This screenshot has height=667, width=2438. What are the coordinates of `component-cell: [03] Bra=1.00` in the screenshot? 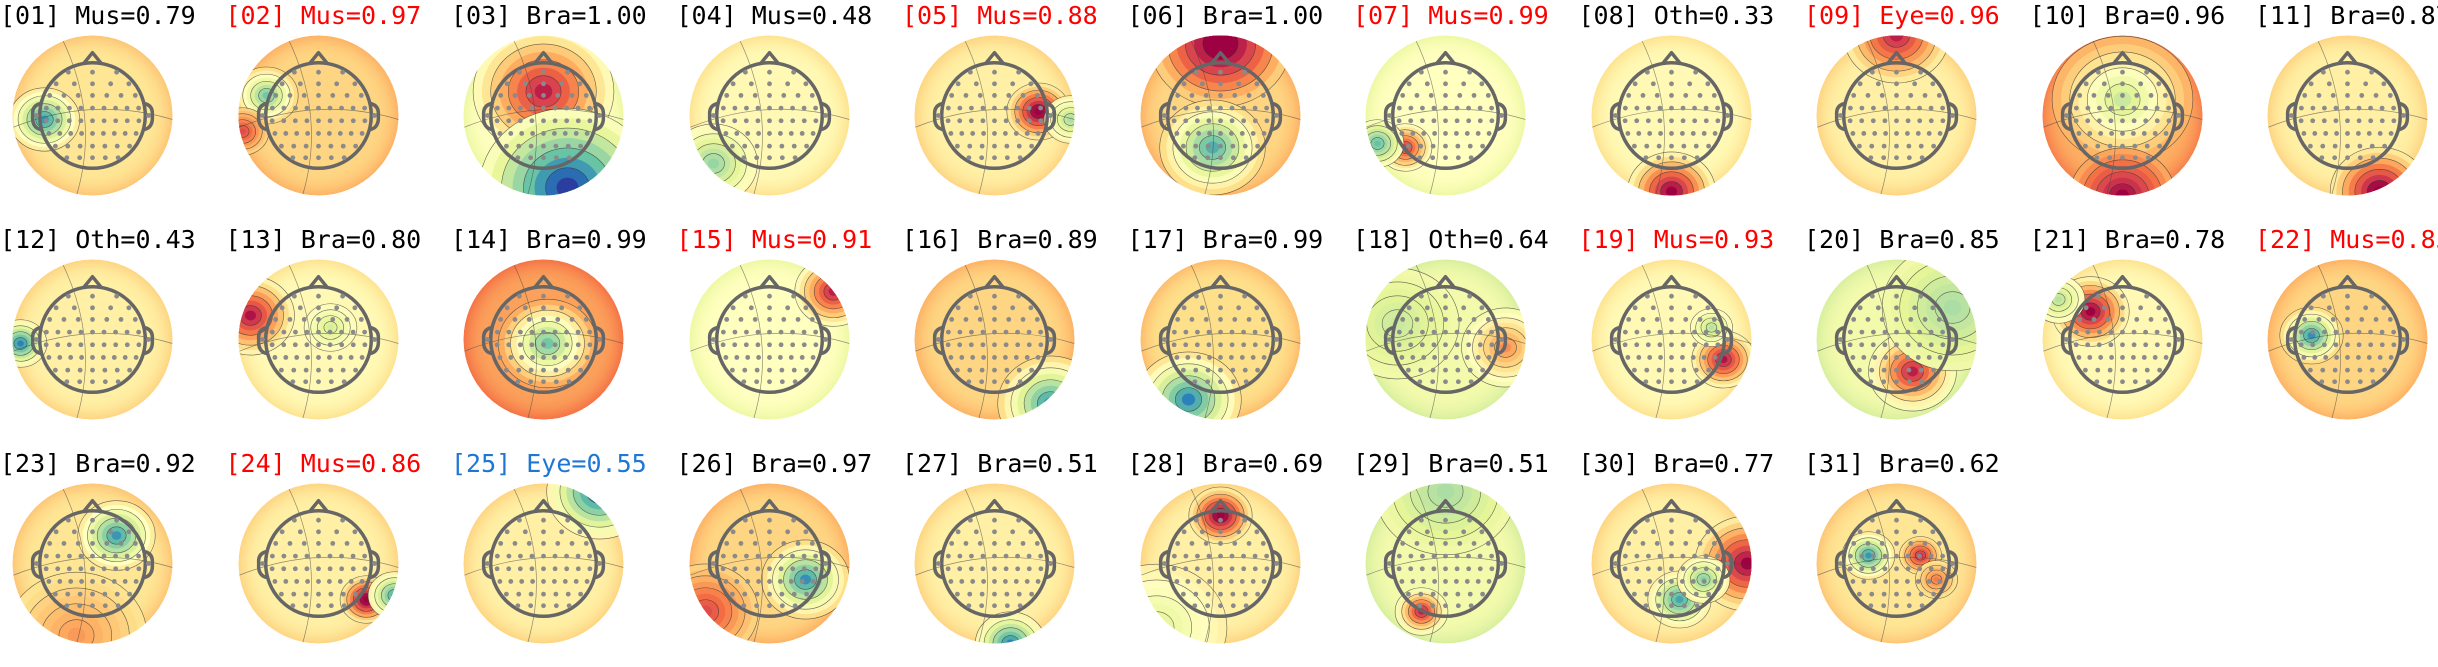 It's located at (563, 107).